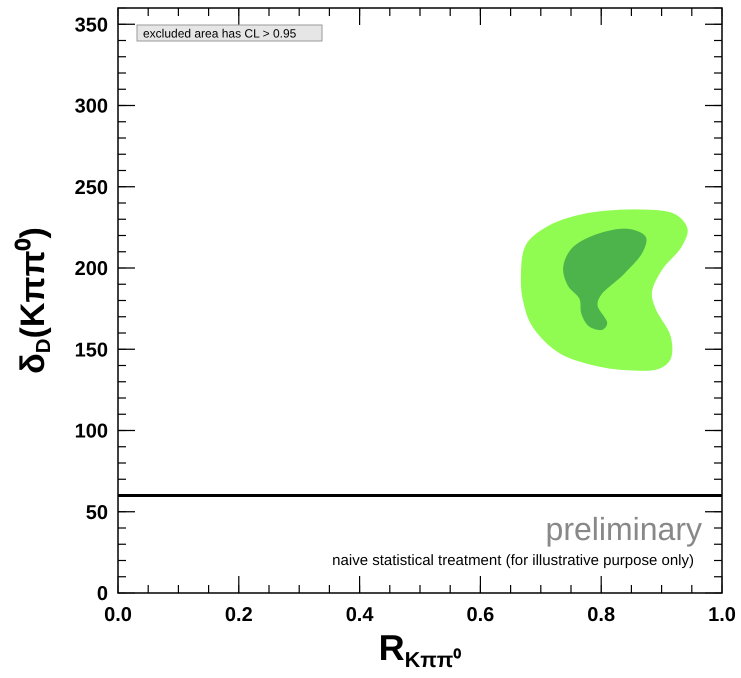 The height and width of the screenshot is (678, 741). Describe the element at coordinates (360, 615) in the screenshot. I see `x-tick-label: 0.4` at that location.